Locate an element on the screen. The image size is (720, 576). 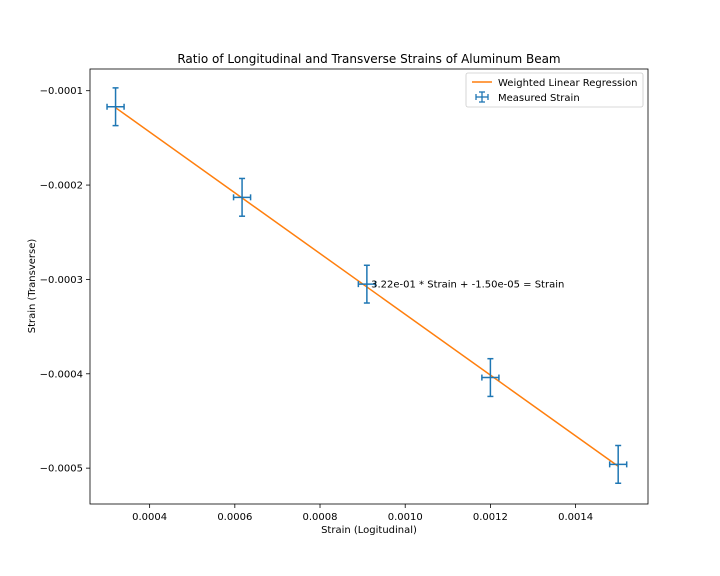
legend-box is located at coordinates (554, 90).